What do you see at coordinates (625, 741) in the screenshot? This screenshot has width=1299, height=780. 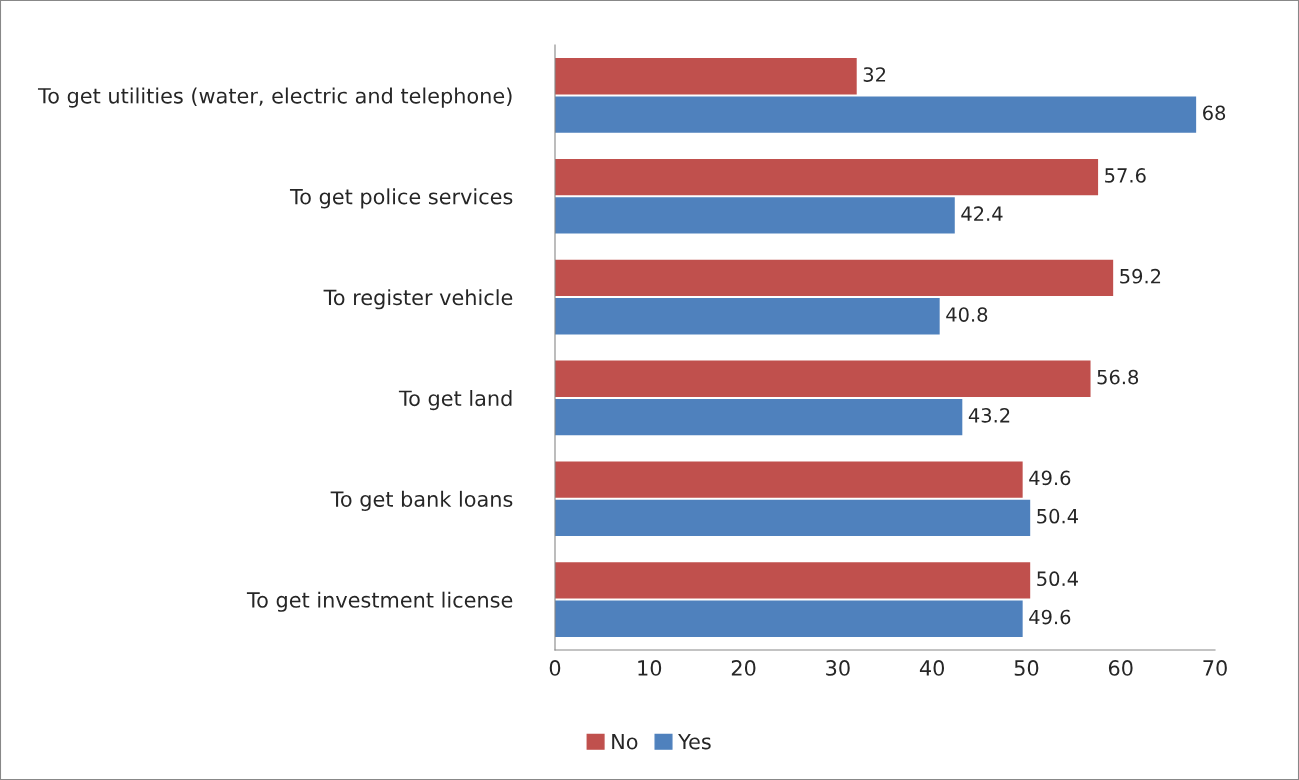 I see `legend-label: No` at bounding box center [625, 741].